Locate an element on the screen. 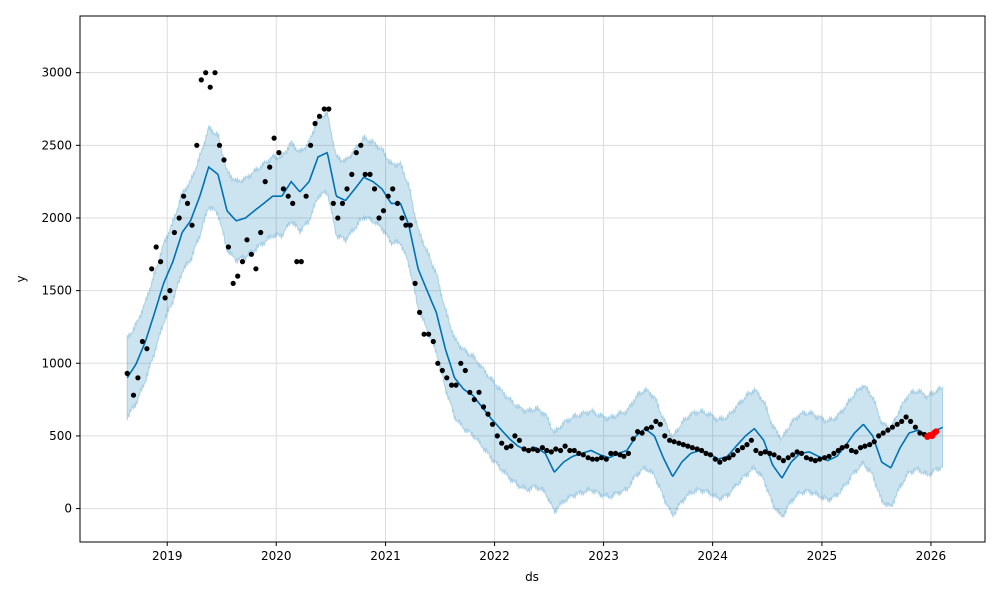 This screenshot has height=600, width=1000. y-tick-label: 2500 is located at coordinates (56, 145).